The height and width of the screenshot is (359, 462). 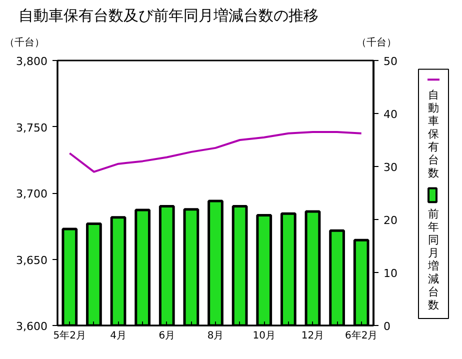 I want to click on x-tick-label: 5年2月, so click(x=69, y=336).